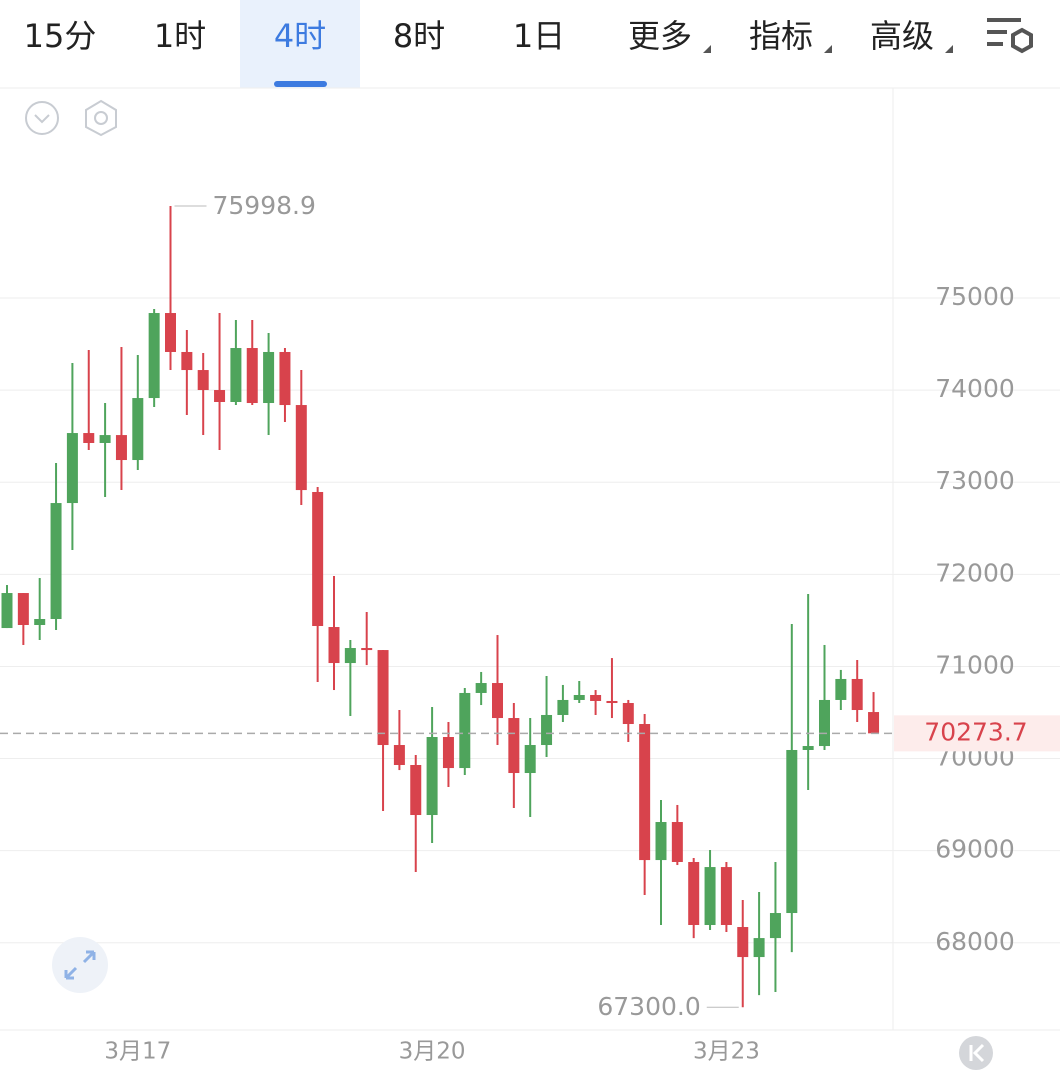 The image size is (1060, 1081). Describe the element at coordinates (976, 1053) in the screenshot. I see `back-button` at that location.